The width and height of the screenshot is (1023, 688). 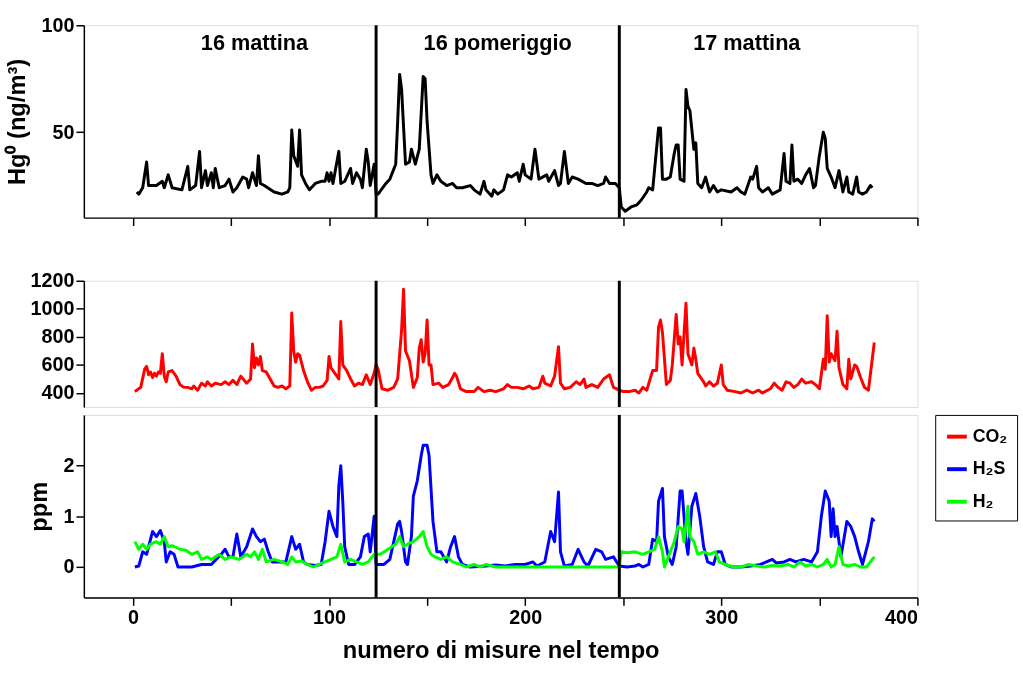 I want to click on x-tick-label: 0, so click(x=133, y=616).